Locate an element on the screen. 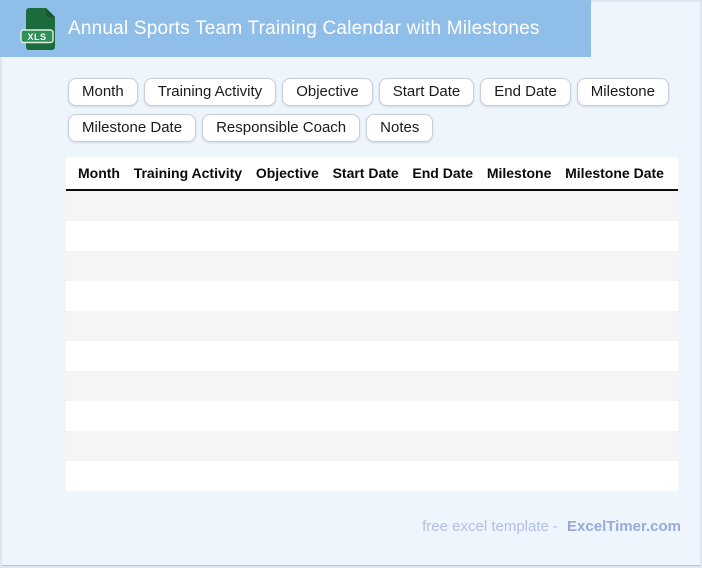 The image size is (702, 568). footer-tagline: free excel template - is located at coordinates (490, 526).